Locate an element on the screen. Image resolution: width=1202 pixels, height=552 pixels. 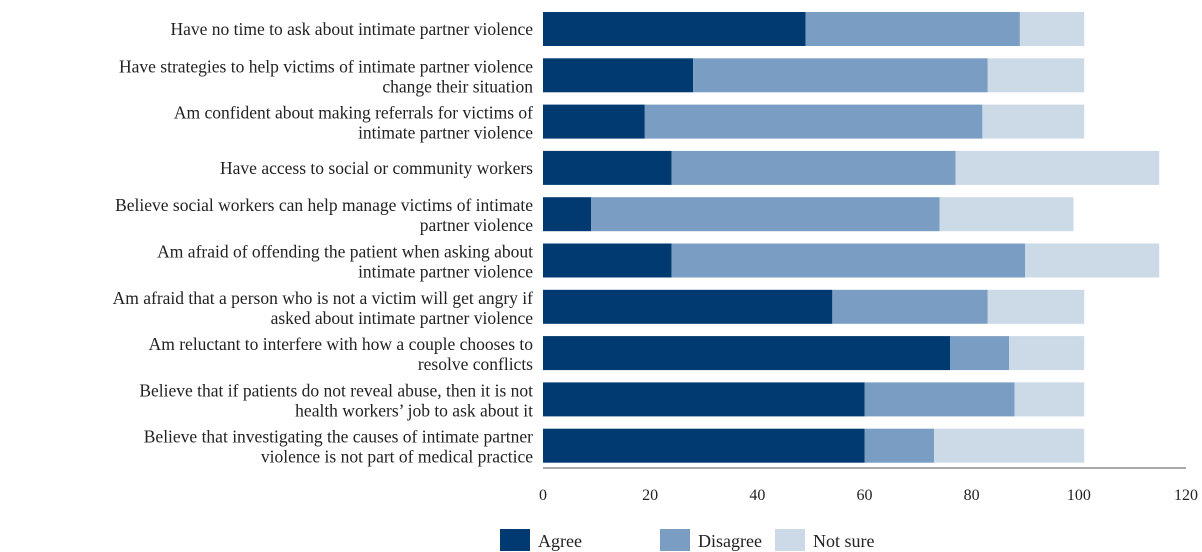
x-tick-label: 0 is located at coordinates (543, 495).